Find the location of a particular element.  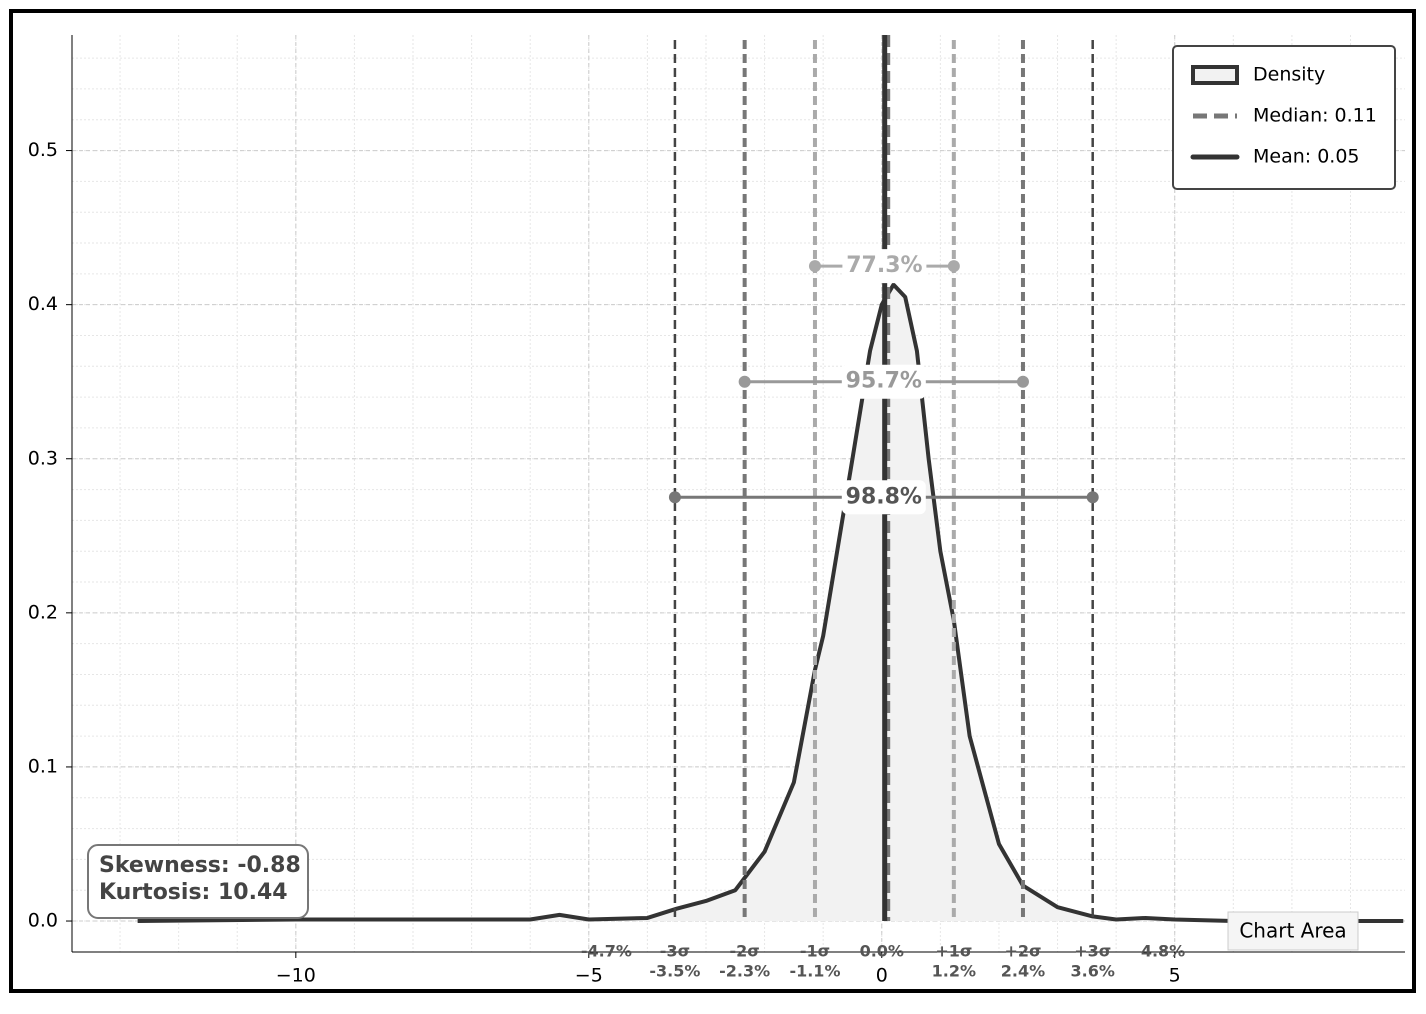

sigma-value: 3.6% is located at coordinates (1093, 971).